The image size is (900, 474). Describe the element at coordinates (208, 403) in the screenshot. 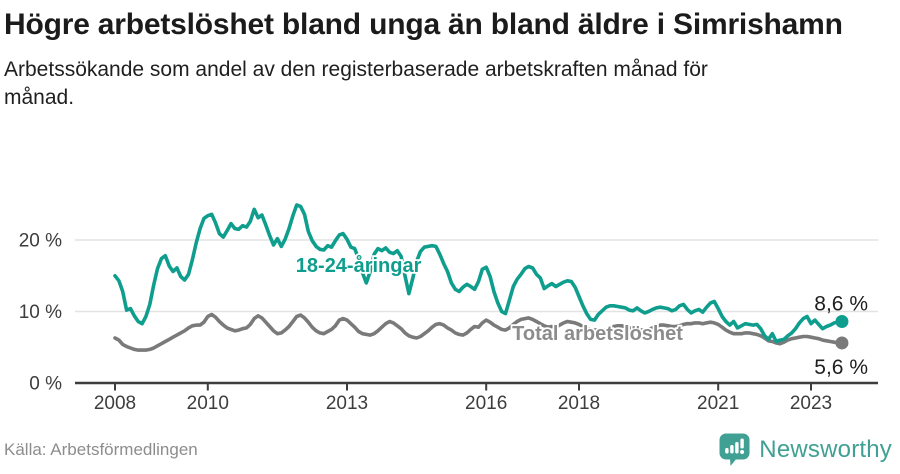

I see `x-tick-label-2010: 2010` at that location.